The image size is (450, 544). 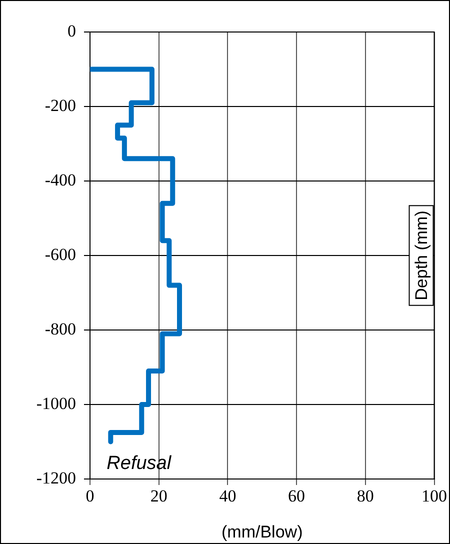 What do you see at coordinates (56, 403) in the screenshot?
I see `y-tick-label: -1000` at bounding box center [56, 403].